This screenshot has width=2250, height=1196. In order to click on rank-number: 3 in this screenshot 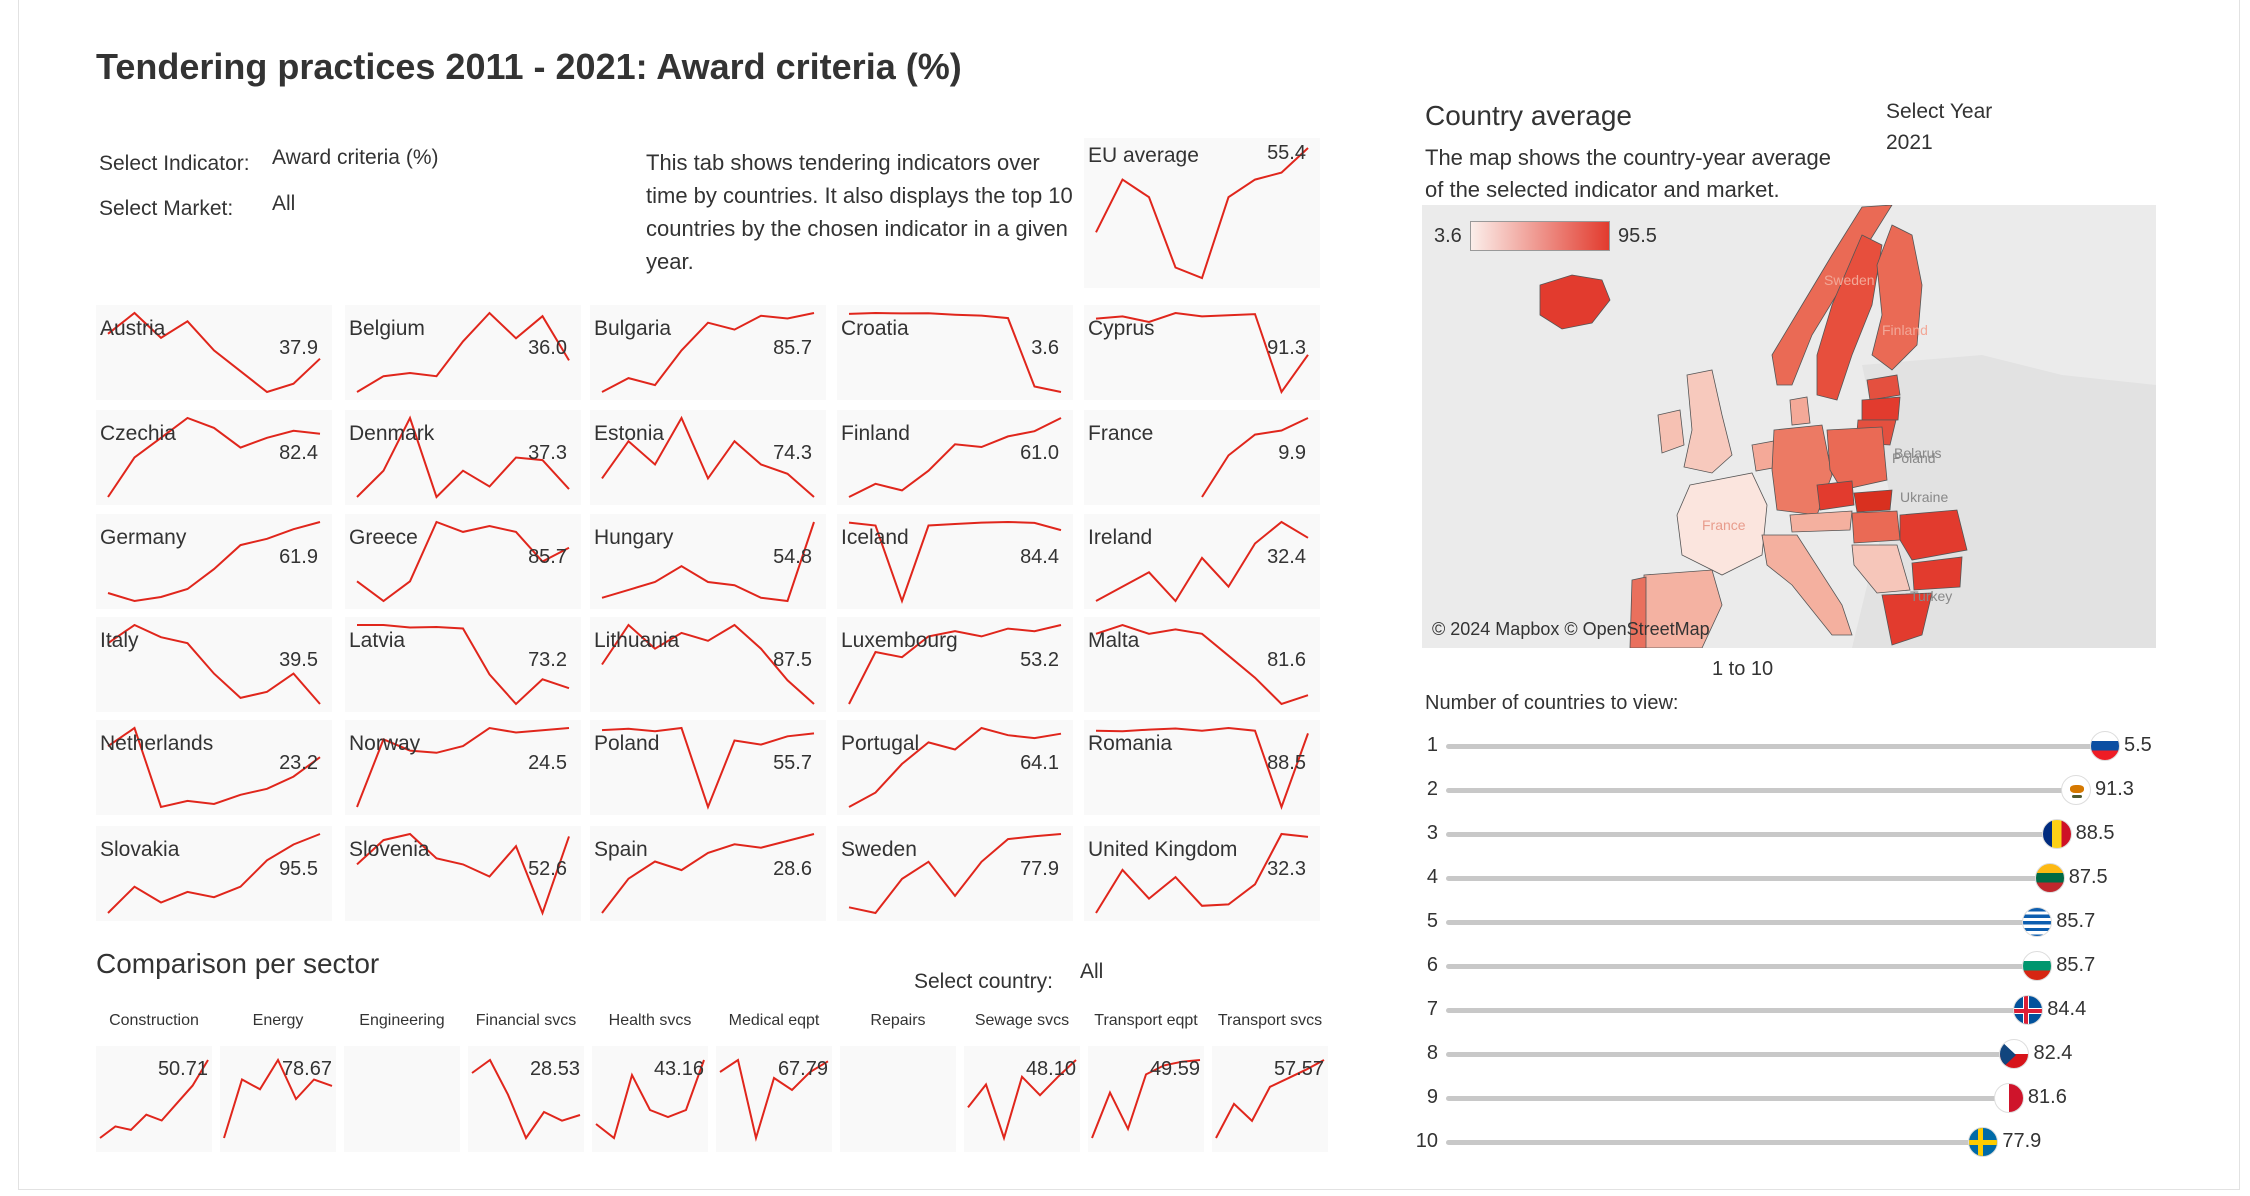, I will do `click(1432, 833)`.